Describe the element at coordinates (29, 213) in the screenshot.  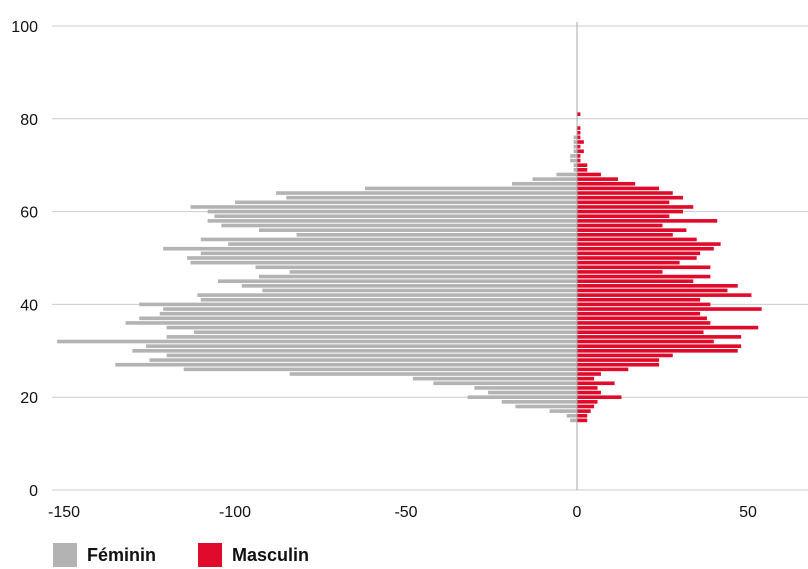
I see `y-tick-label: 60` at that location.